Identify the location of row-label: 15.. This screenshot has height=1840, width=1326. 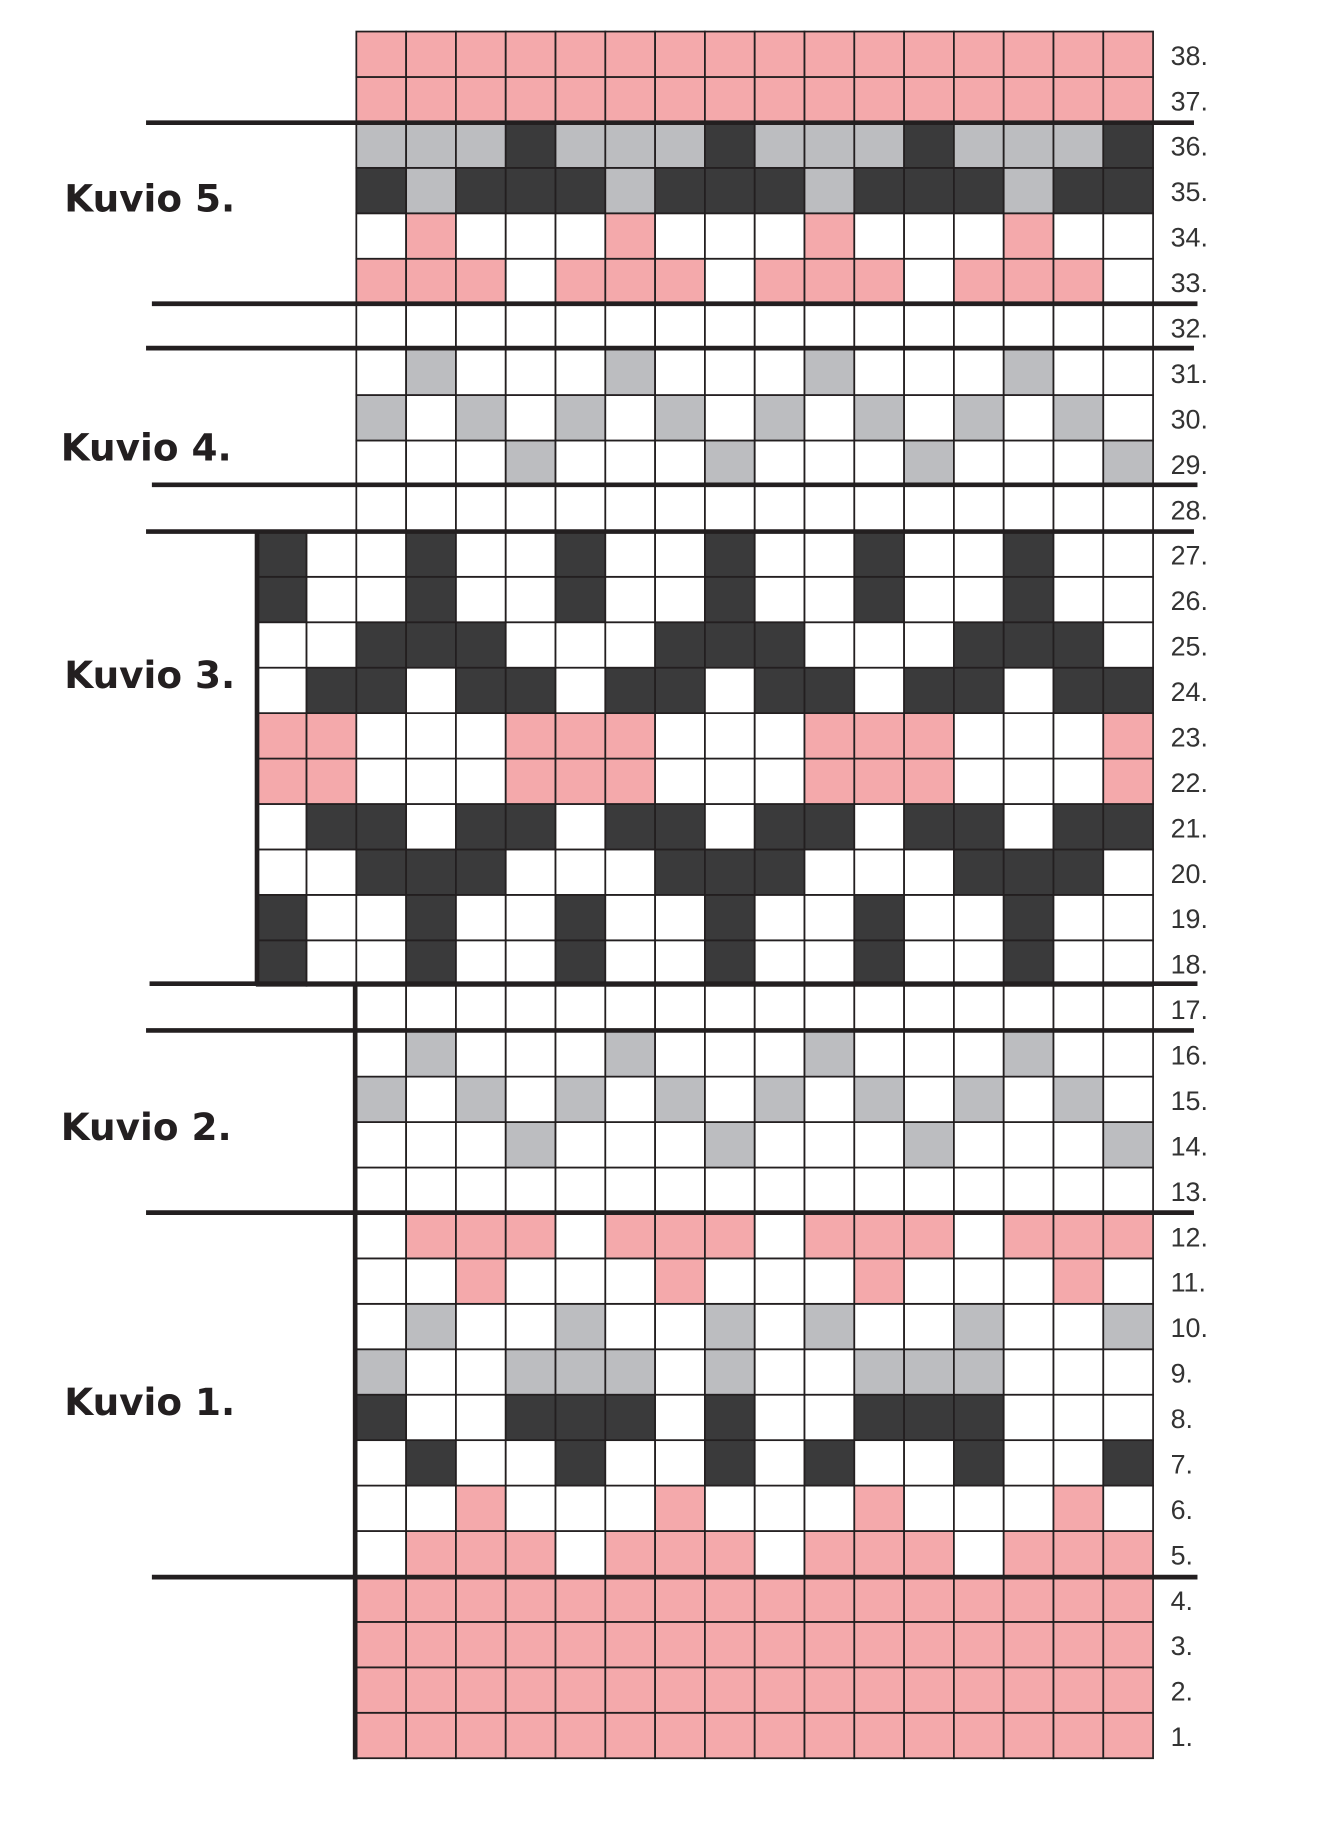
(1189, 1101).